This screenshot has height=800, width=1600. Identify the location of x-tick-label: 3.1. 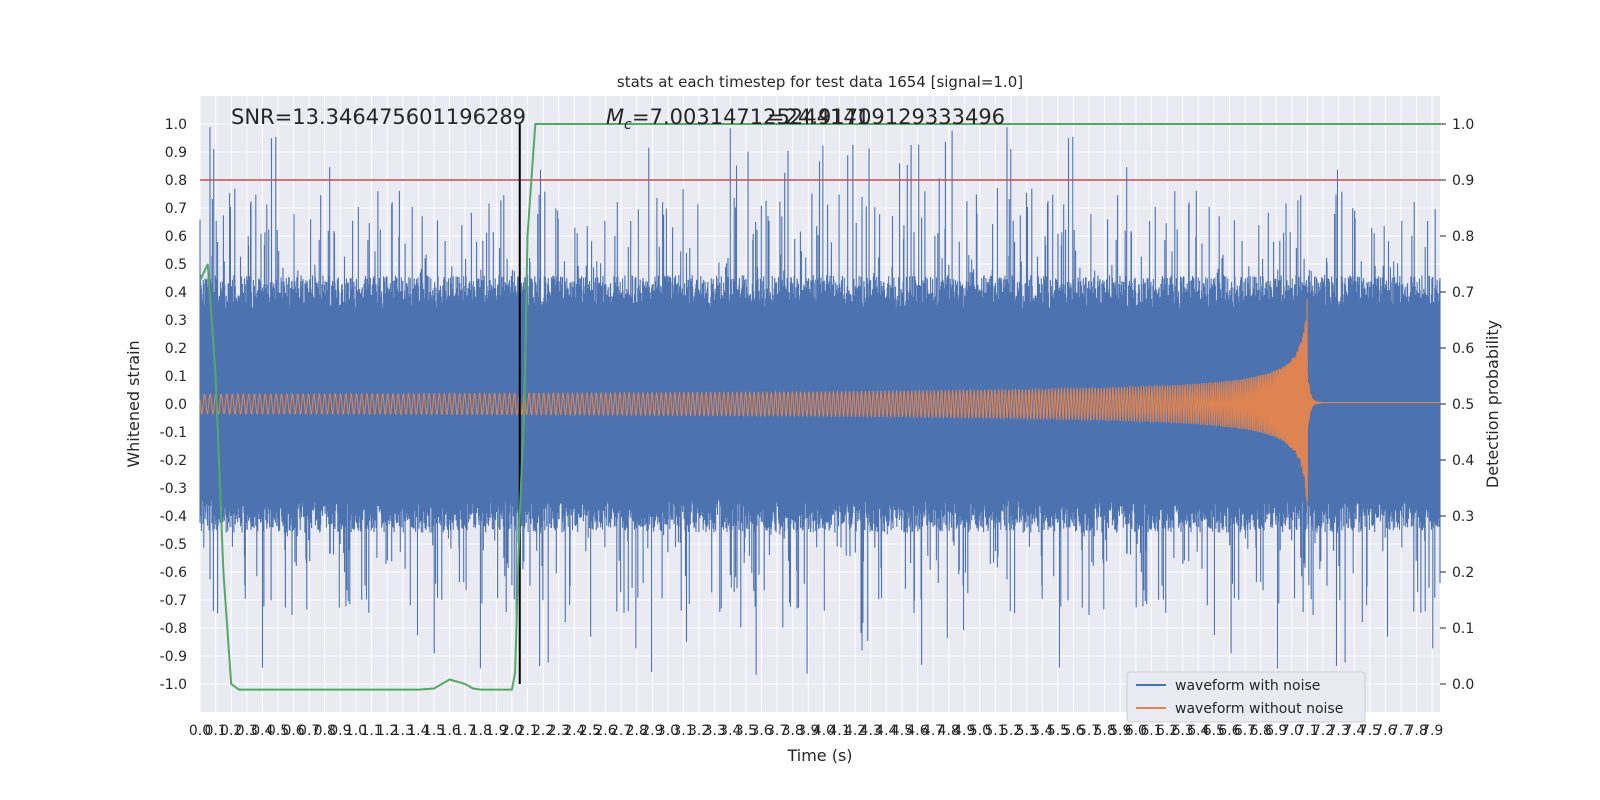
(683, 731).